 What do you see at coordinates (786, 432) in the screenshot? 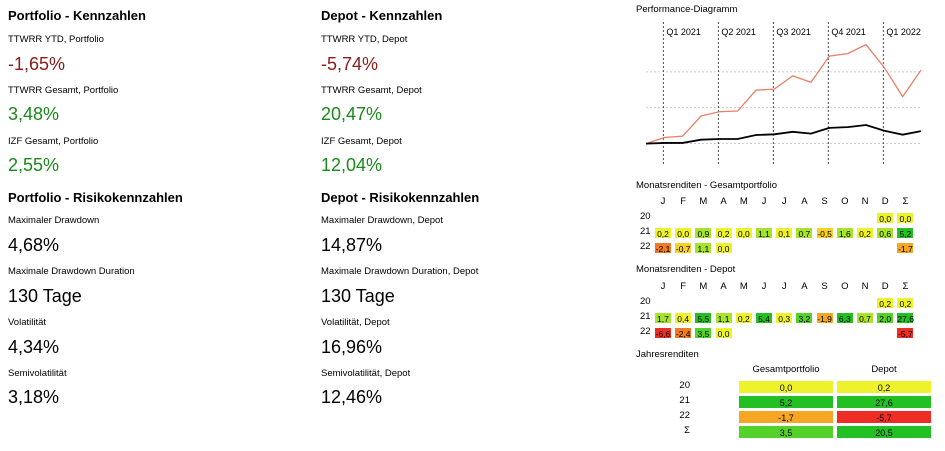
I see `jahresrenditen-cell: 3,5` at bounding box center [786, 432].